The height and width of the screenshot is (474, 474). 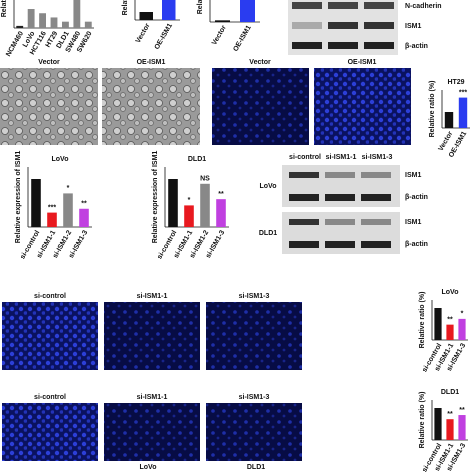 What do you see at coordinates (423, 6) in the screenshot?
I see `blot-label: N-cadherin` at bounding box center [423, 6].